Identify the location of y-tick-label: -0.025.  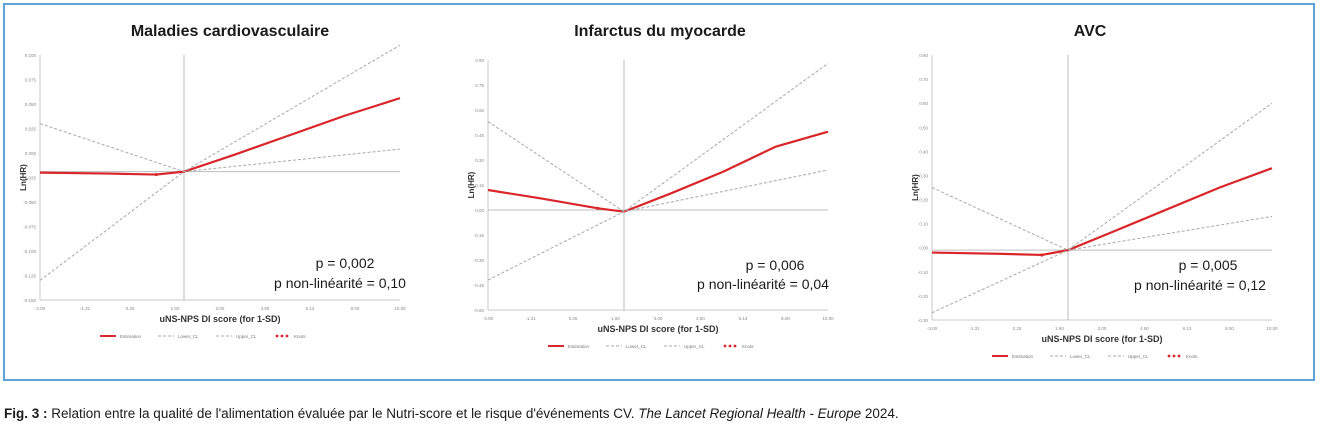
(29, 178).